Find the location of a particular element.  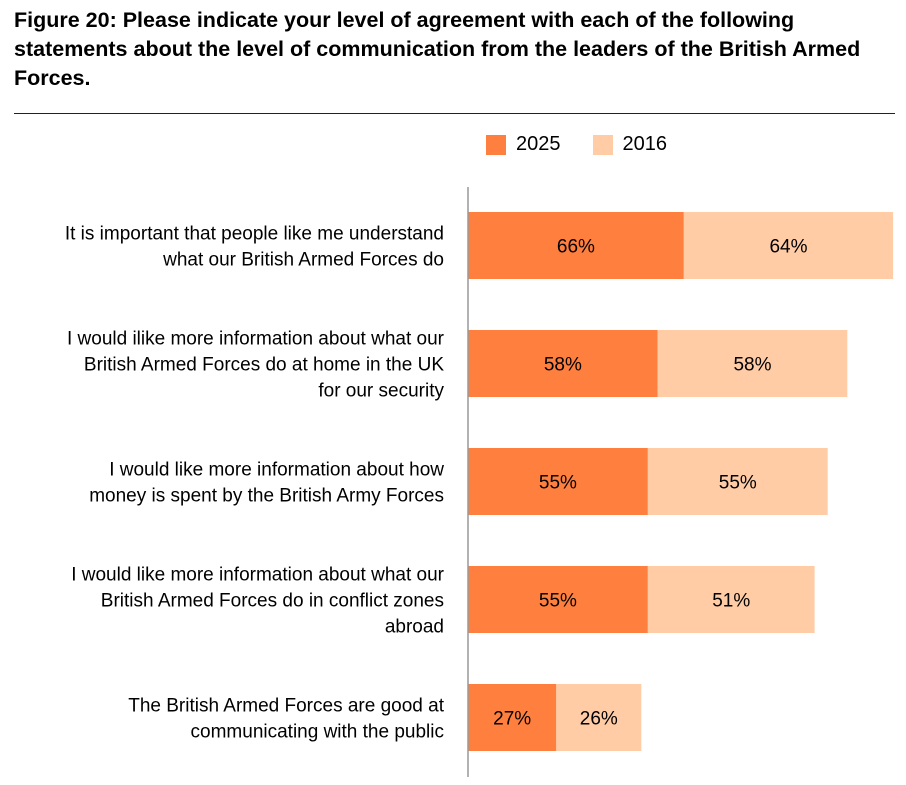

legend-label-2025: 2025 is located at coordinates (538, 144).